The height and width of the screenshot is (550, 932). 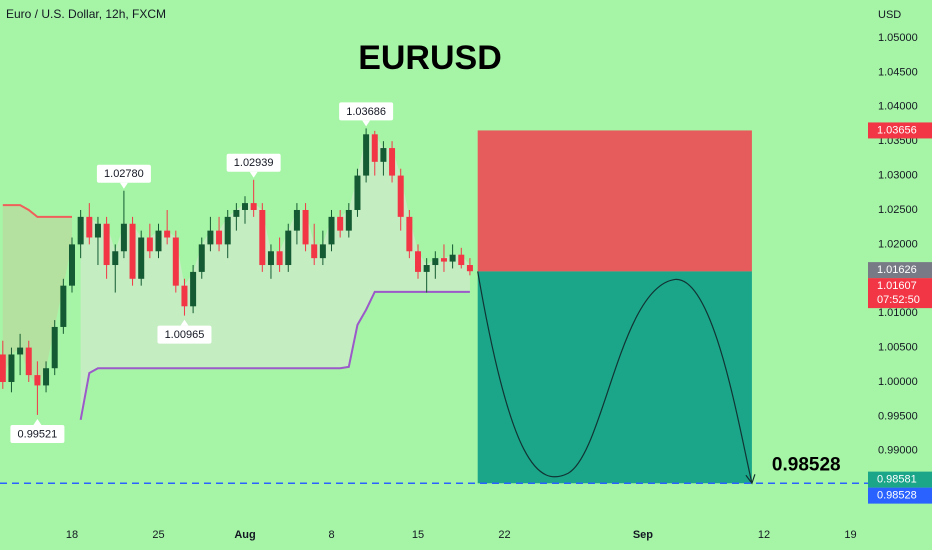 What do you see at coordinates (889, 15) in the screenshot?
I see `y-axis-label: USD` at bounding box center [889, 15].